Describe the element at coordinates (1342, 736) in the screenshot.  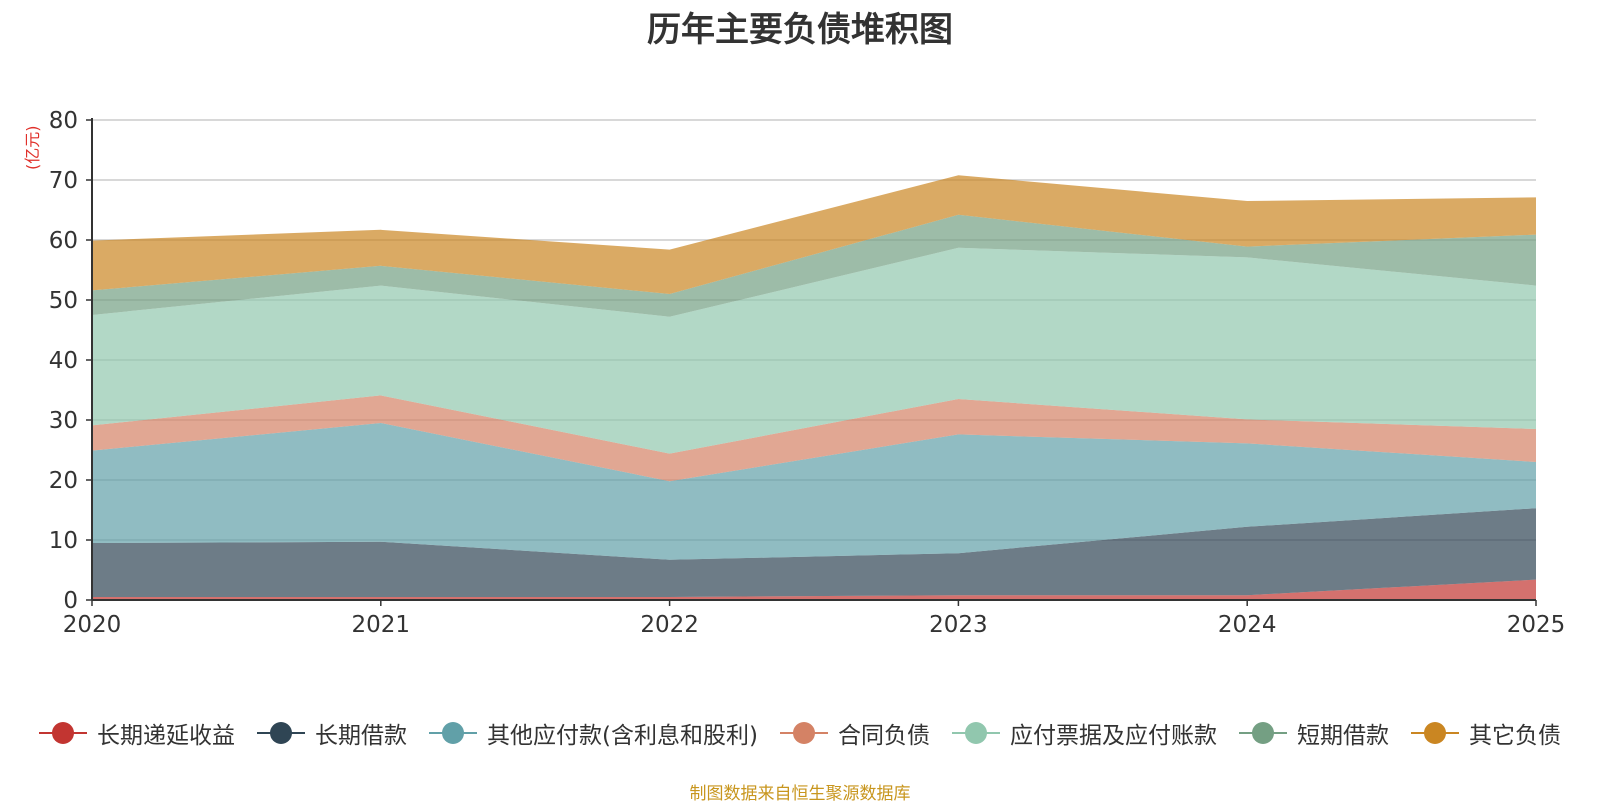
I see `legend-label: 短期借款` at that location.